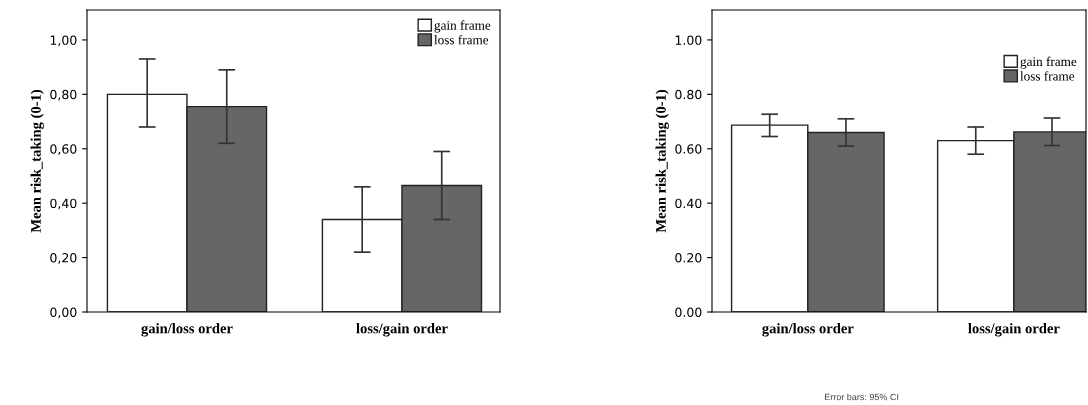 The image size is (1088, 405). I want to click on y-tick-label: 0,00, so click(63, 313).